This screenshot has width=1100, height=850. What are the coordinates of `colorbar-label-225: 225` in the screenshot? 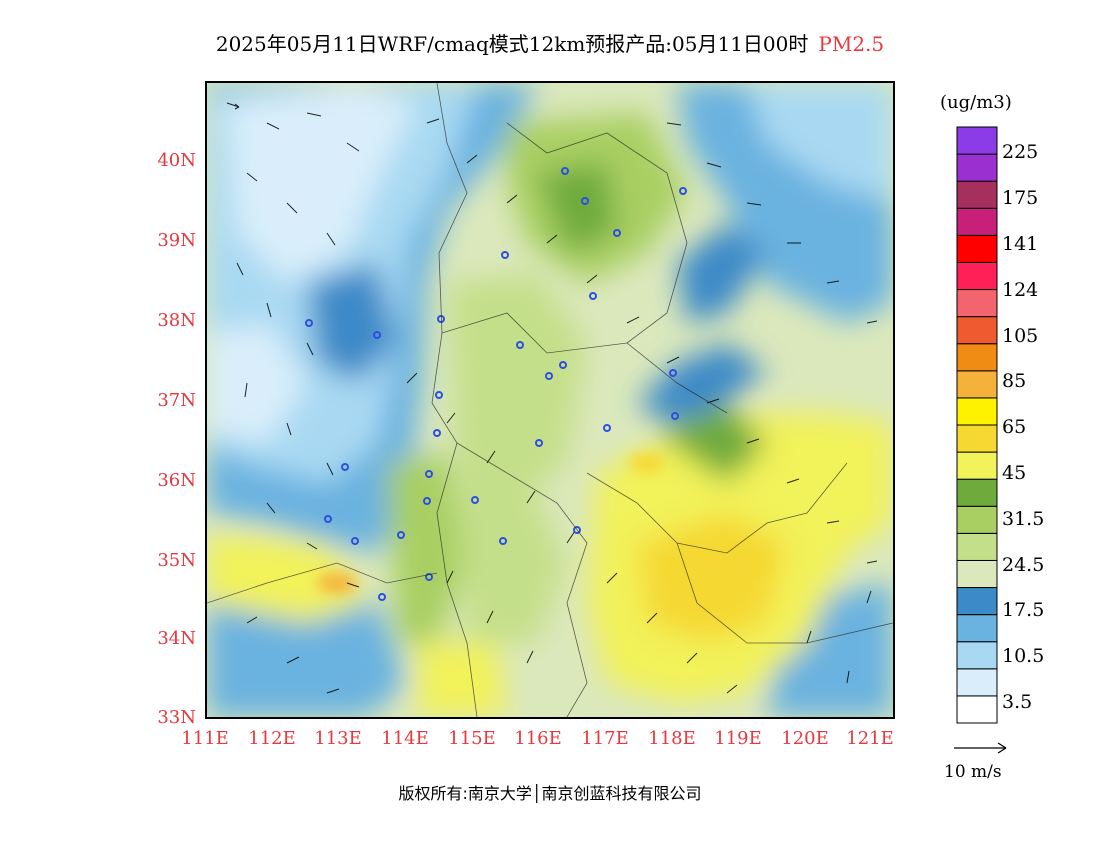 It's located at (1020, 152).